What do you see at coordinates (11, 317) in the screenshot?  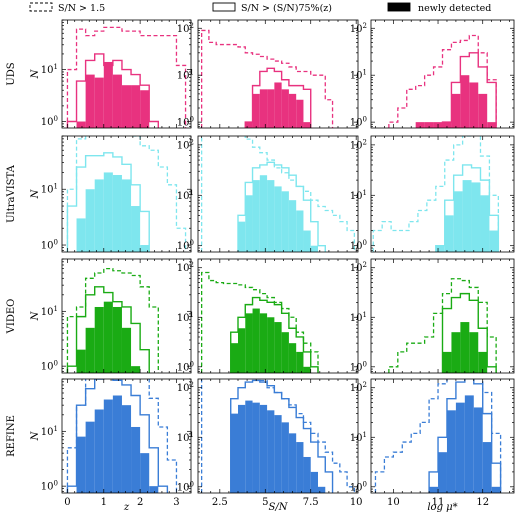 I see `row-label-video: VIDEO` at bounding box center [11, 317].